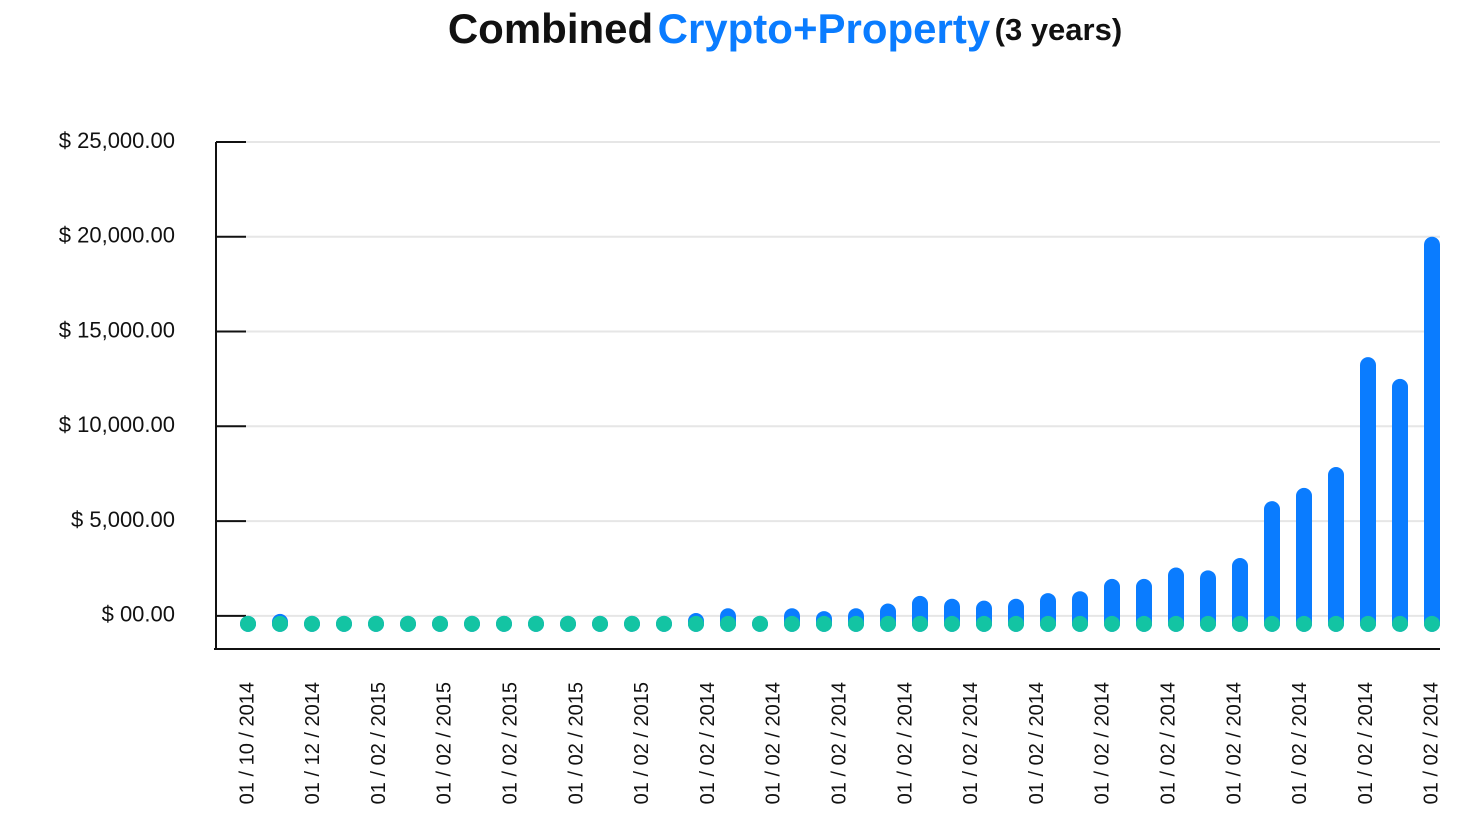 The width and height of the screenshot is (1460, 828). I want to click on title-main: Combined, so click(550, 28).